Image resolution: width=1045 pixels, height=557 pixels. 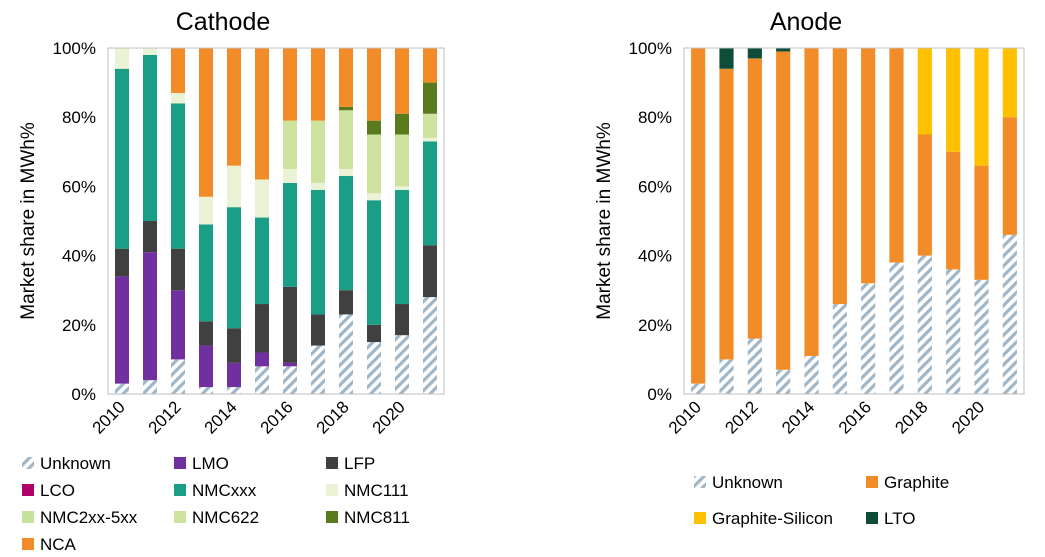 I want to click on bar-segment-nmcxxx-2016, so click(x=290, y=234).